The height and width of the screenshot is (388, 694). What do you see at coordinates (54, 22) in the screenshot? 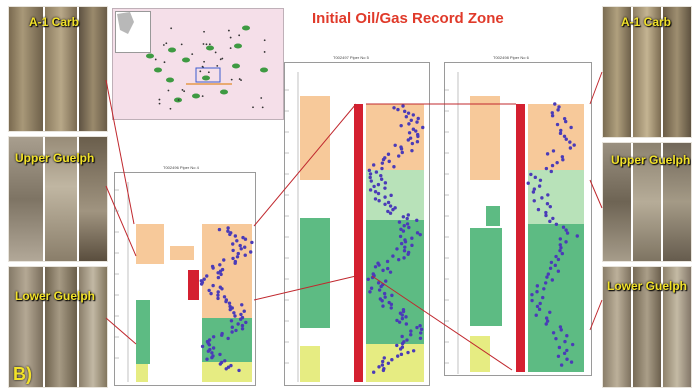
I see `core-label: A-1 Carb` at bounding box center [54, 22].